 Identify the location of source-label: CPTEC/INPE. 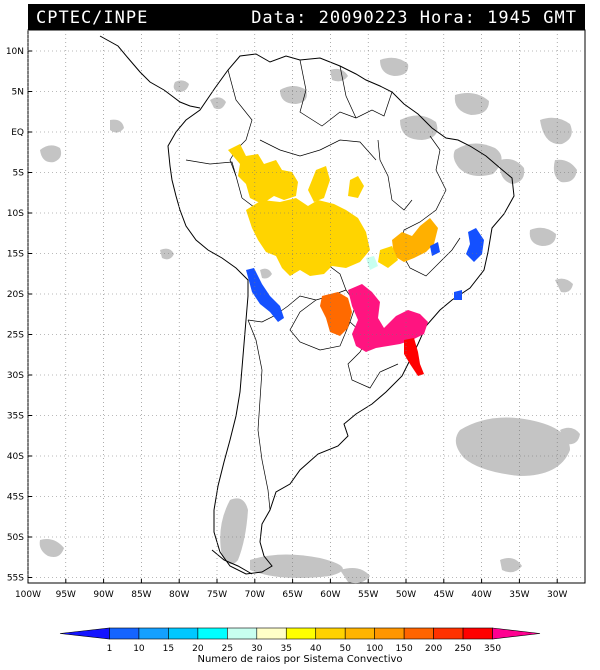
(92, 18).